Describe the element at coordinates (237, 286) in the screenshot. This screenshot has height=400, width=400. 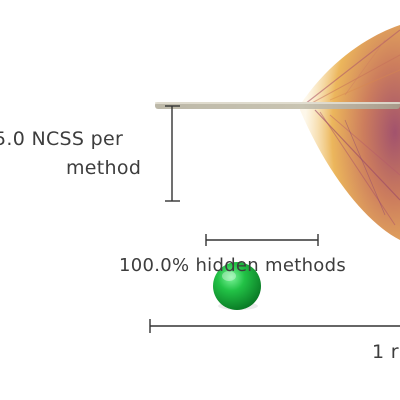
I see `green-ball-icon` at that location.